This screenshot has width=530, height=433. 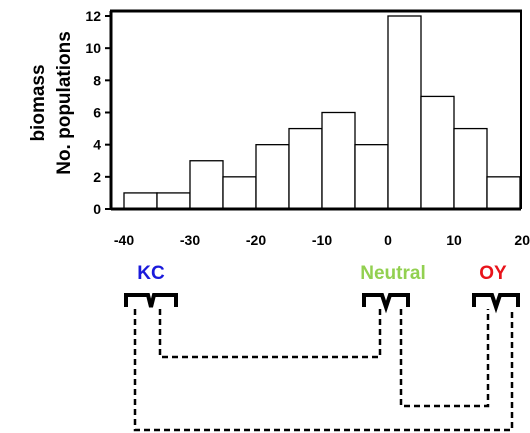 What do you see at coordinates (38, 102) in the screenshot?
I see `y-axis-title-line-1: biomass` at bounding box center [38, 102].